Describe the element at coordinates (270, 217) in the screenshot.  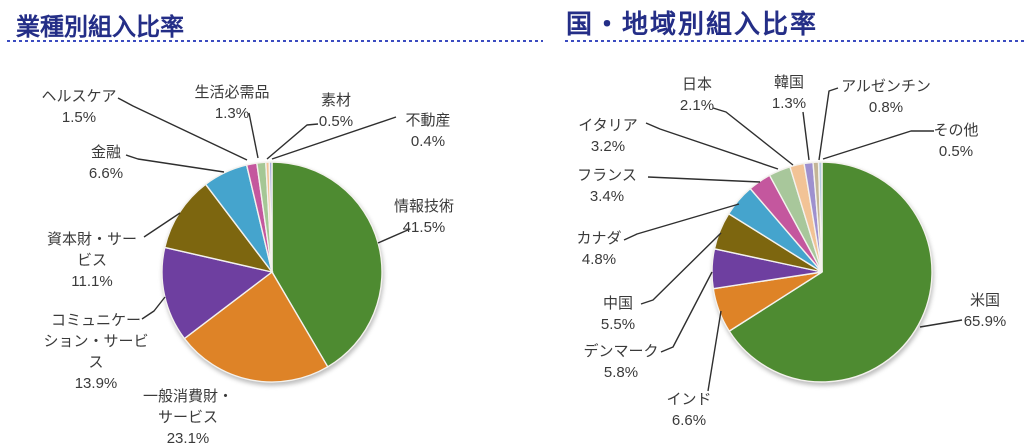
I see `pie-slice-不動産` at that location.